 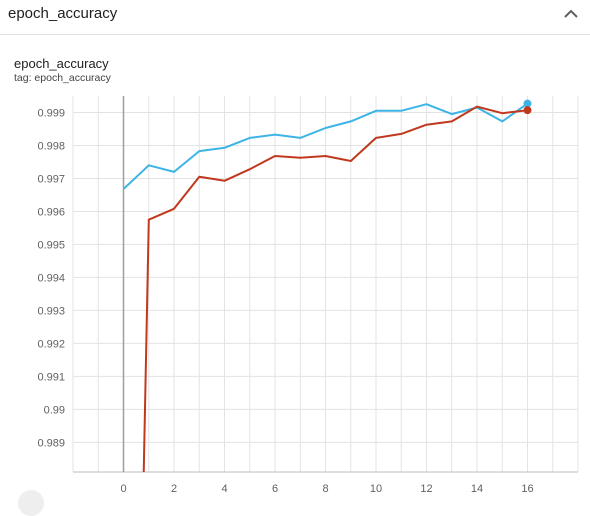 What do you see at coordinates (527, 489) in the screenshot?
I see `x-tick-label: 16` at bounding box center [527, 489].